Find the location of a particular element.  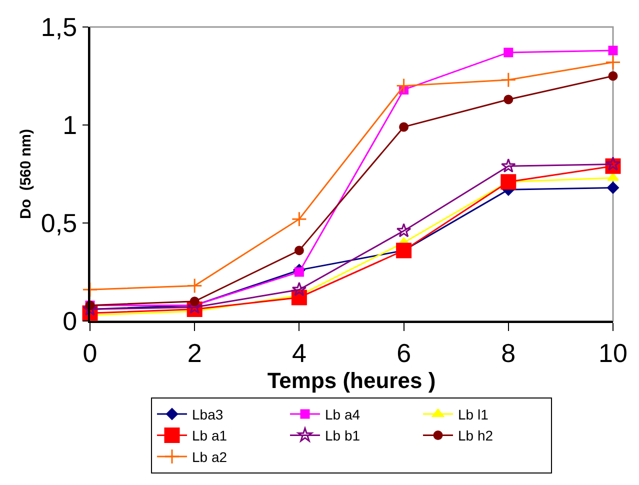

legend-label: Lb a2 is located at coordinates (210, 456).